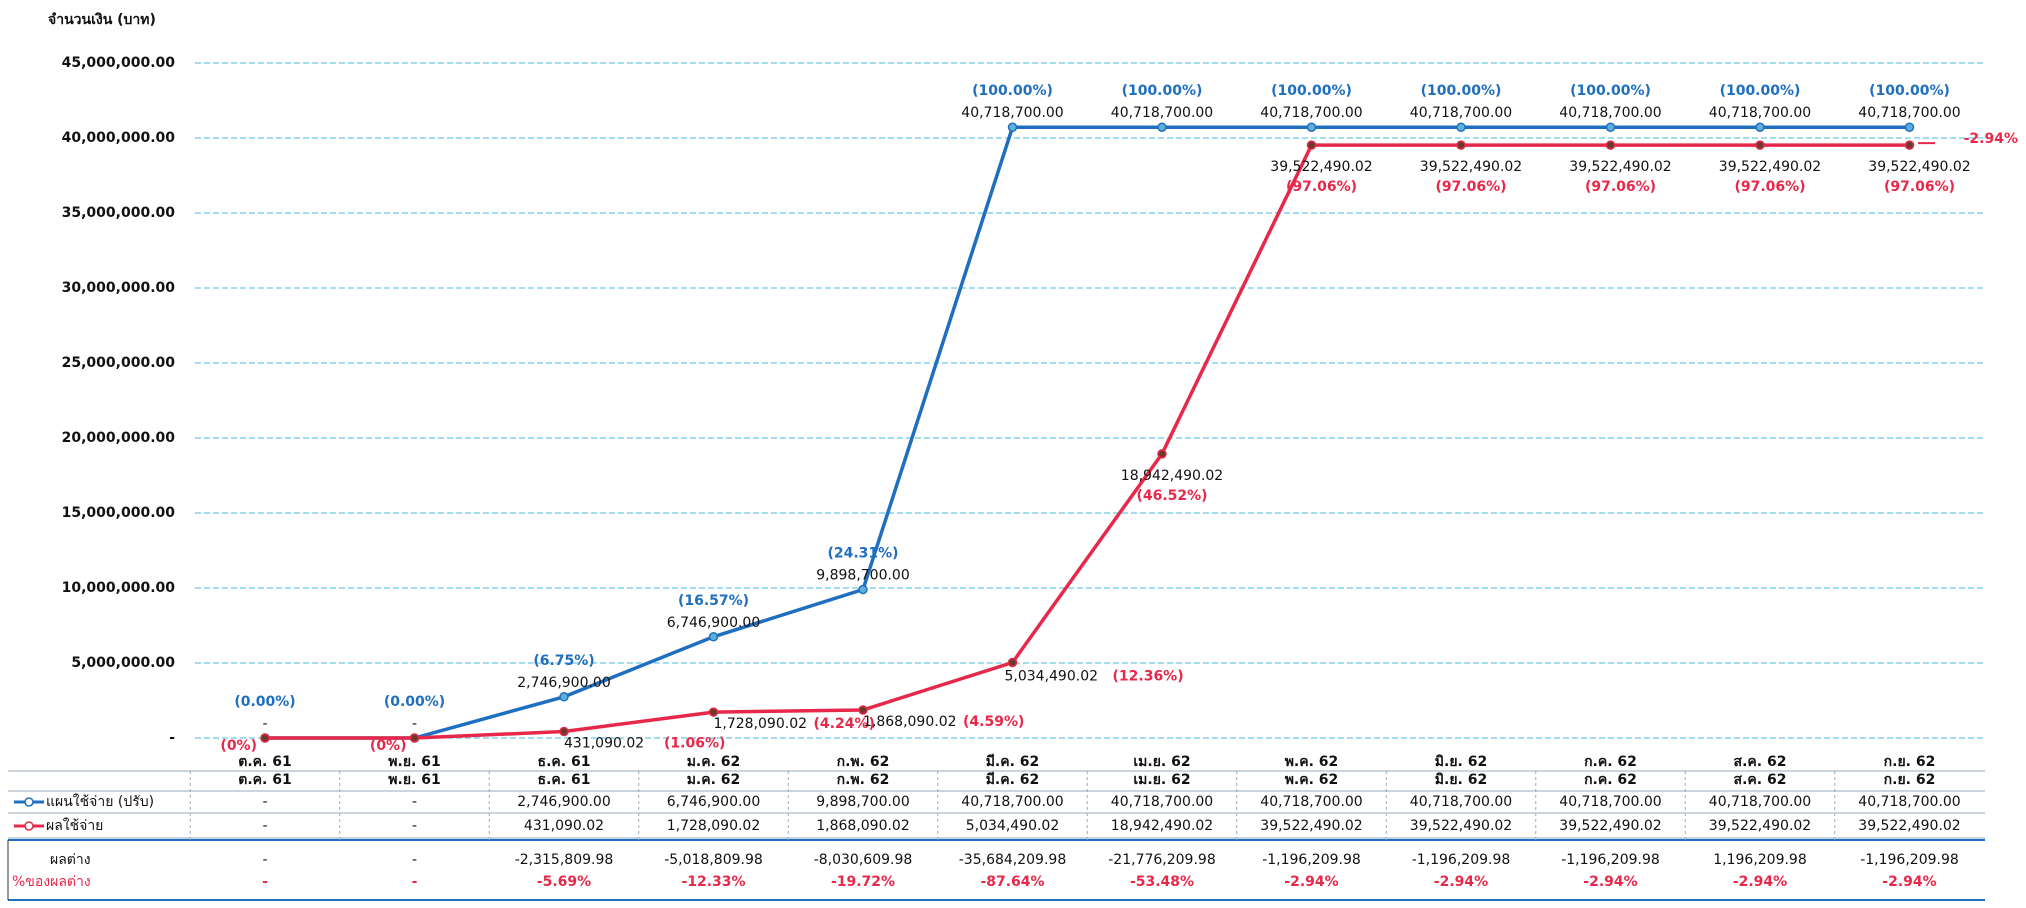  I want to click on table-header: ก.พ. 62, so click(863, 780).